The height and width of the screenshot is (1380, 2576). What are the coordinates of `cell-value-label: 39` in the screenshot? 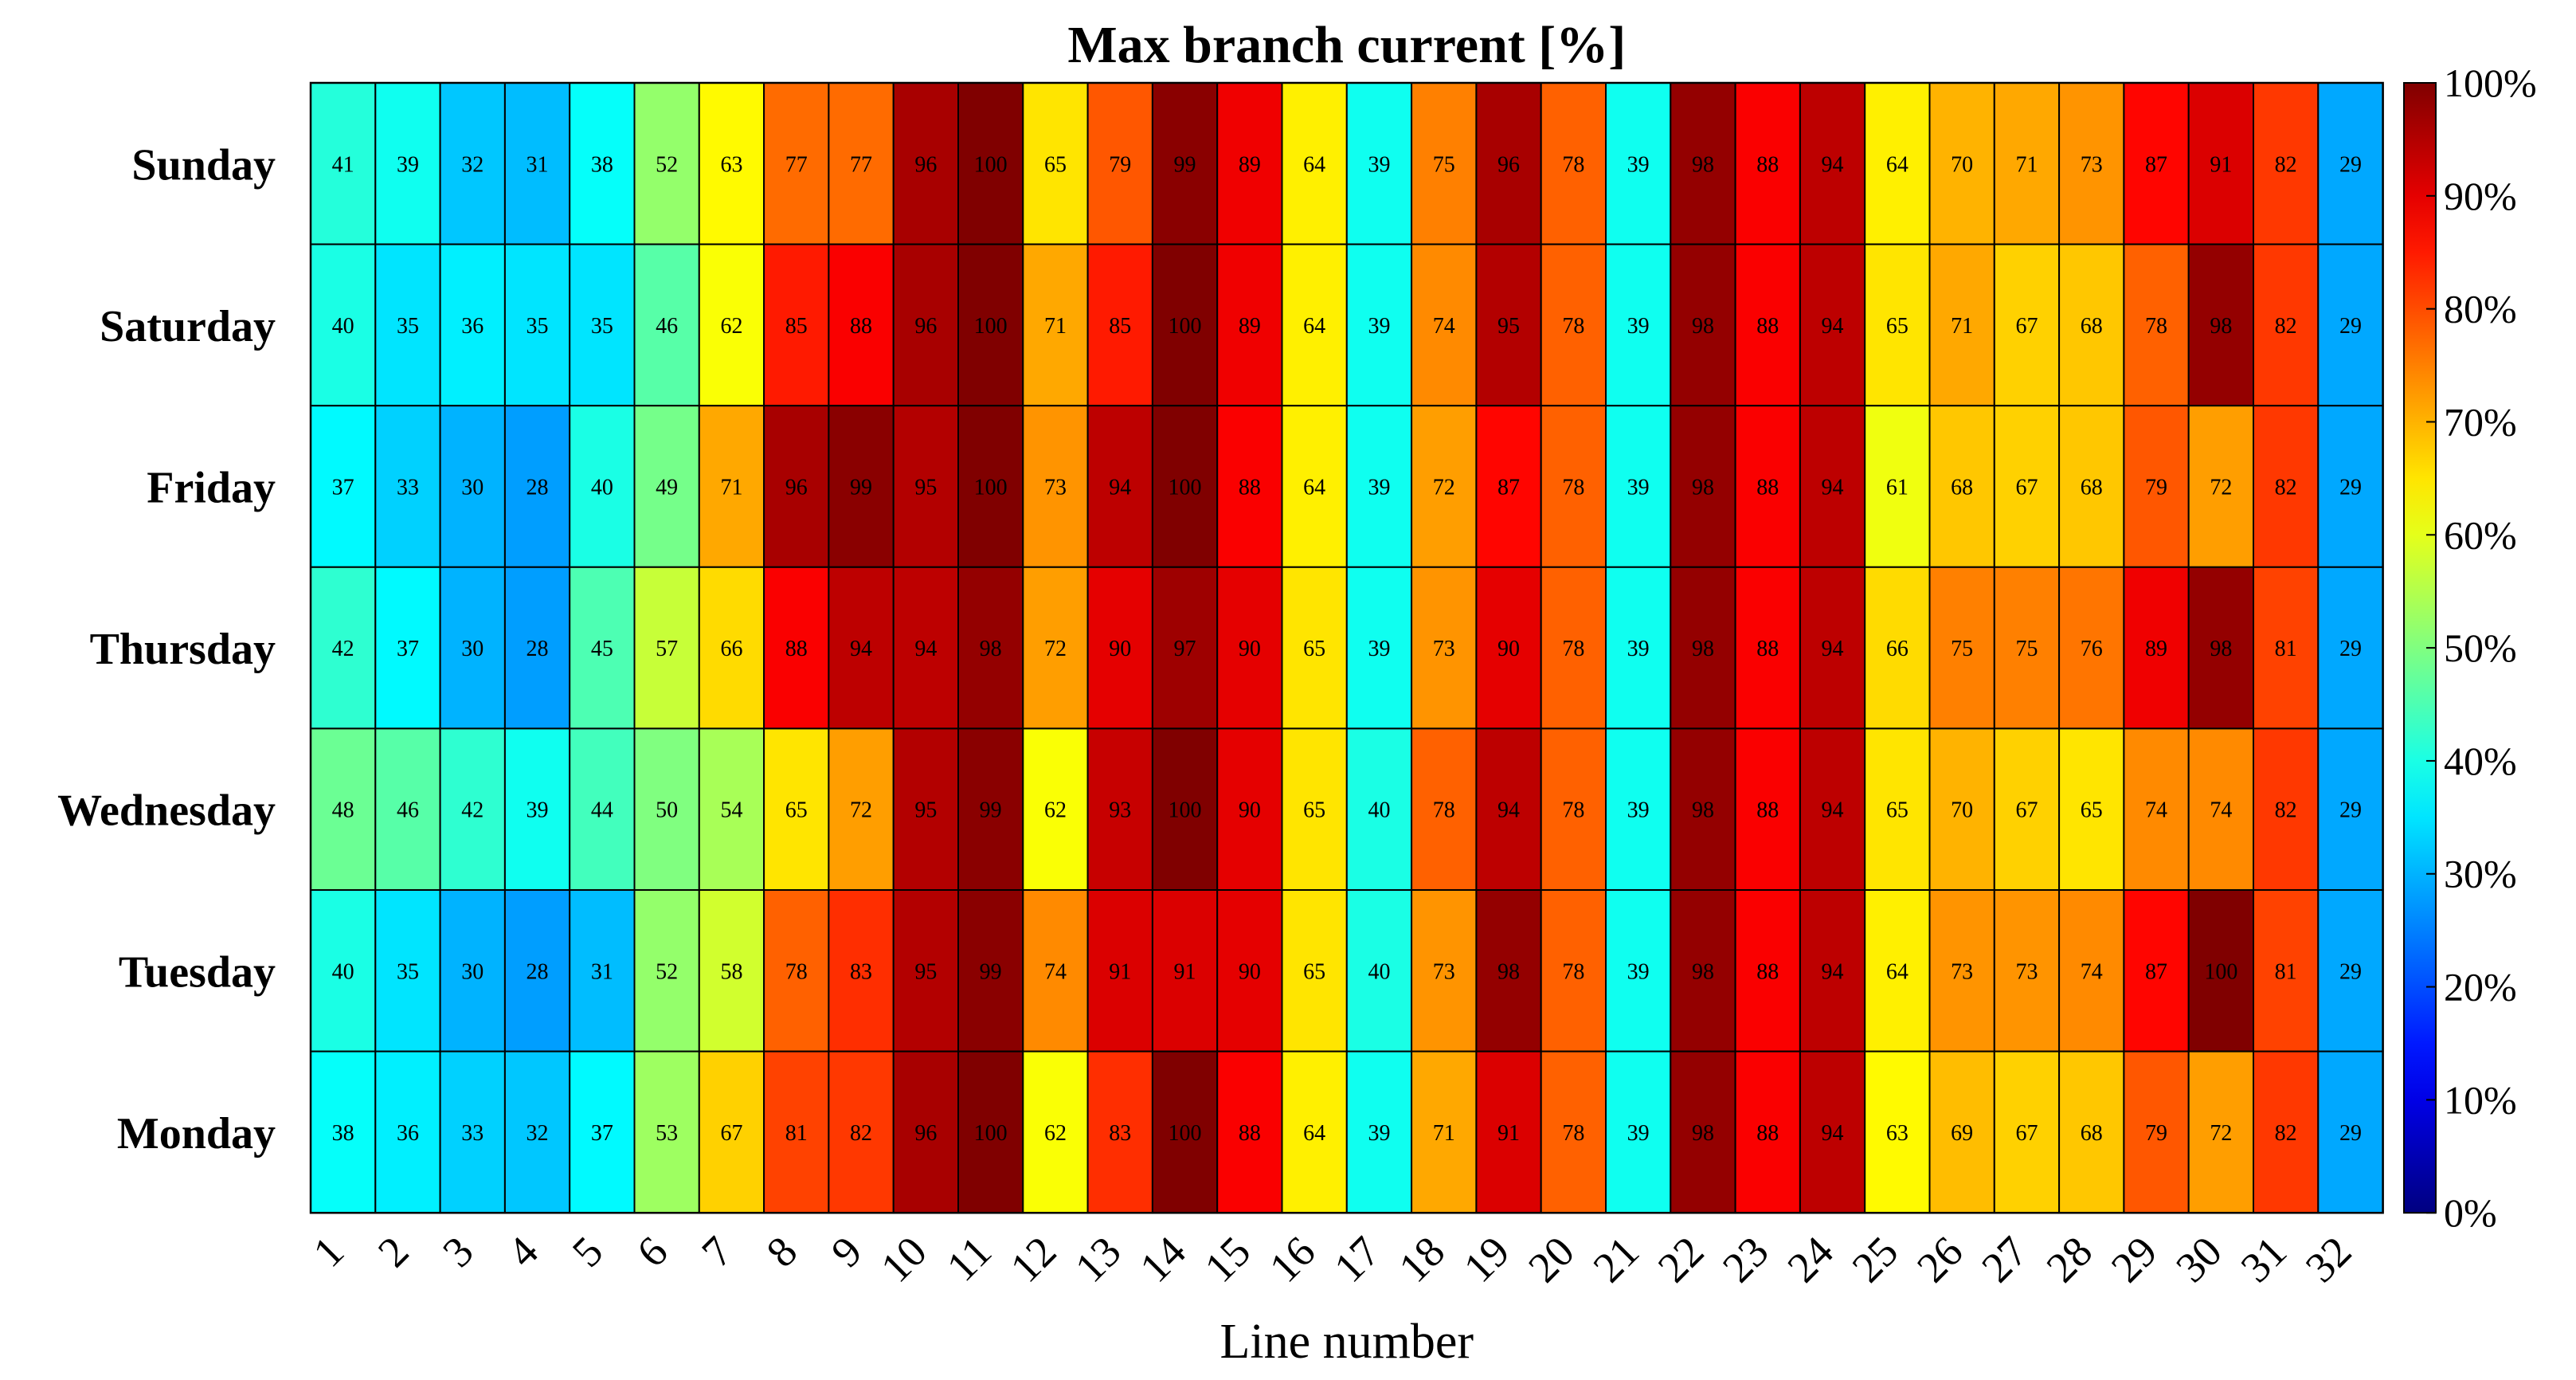 It's located at (1638, 488).